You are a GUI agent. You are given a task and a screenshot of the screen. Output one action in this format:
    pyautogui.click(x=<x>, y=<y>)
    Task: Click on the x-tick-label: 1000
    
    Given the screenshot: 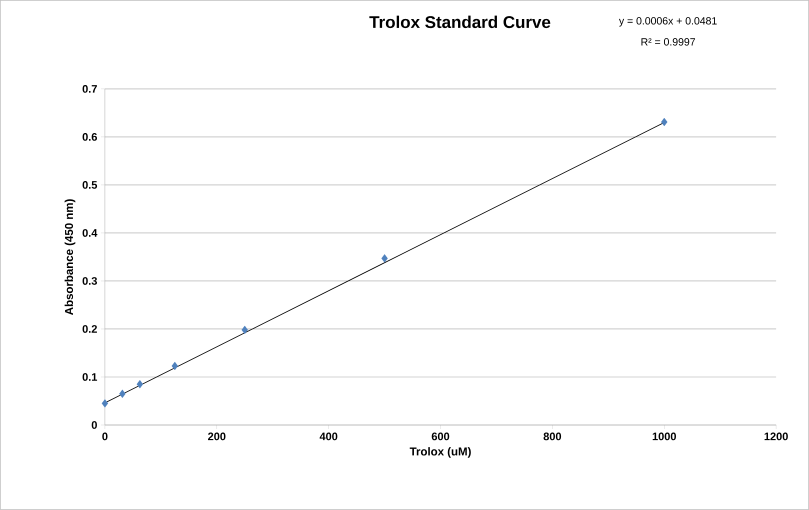 What is the action you would take?
    pyautogui.click(x=664, y=436)
    